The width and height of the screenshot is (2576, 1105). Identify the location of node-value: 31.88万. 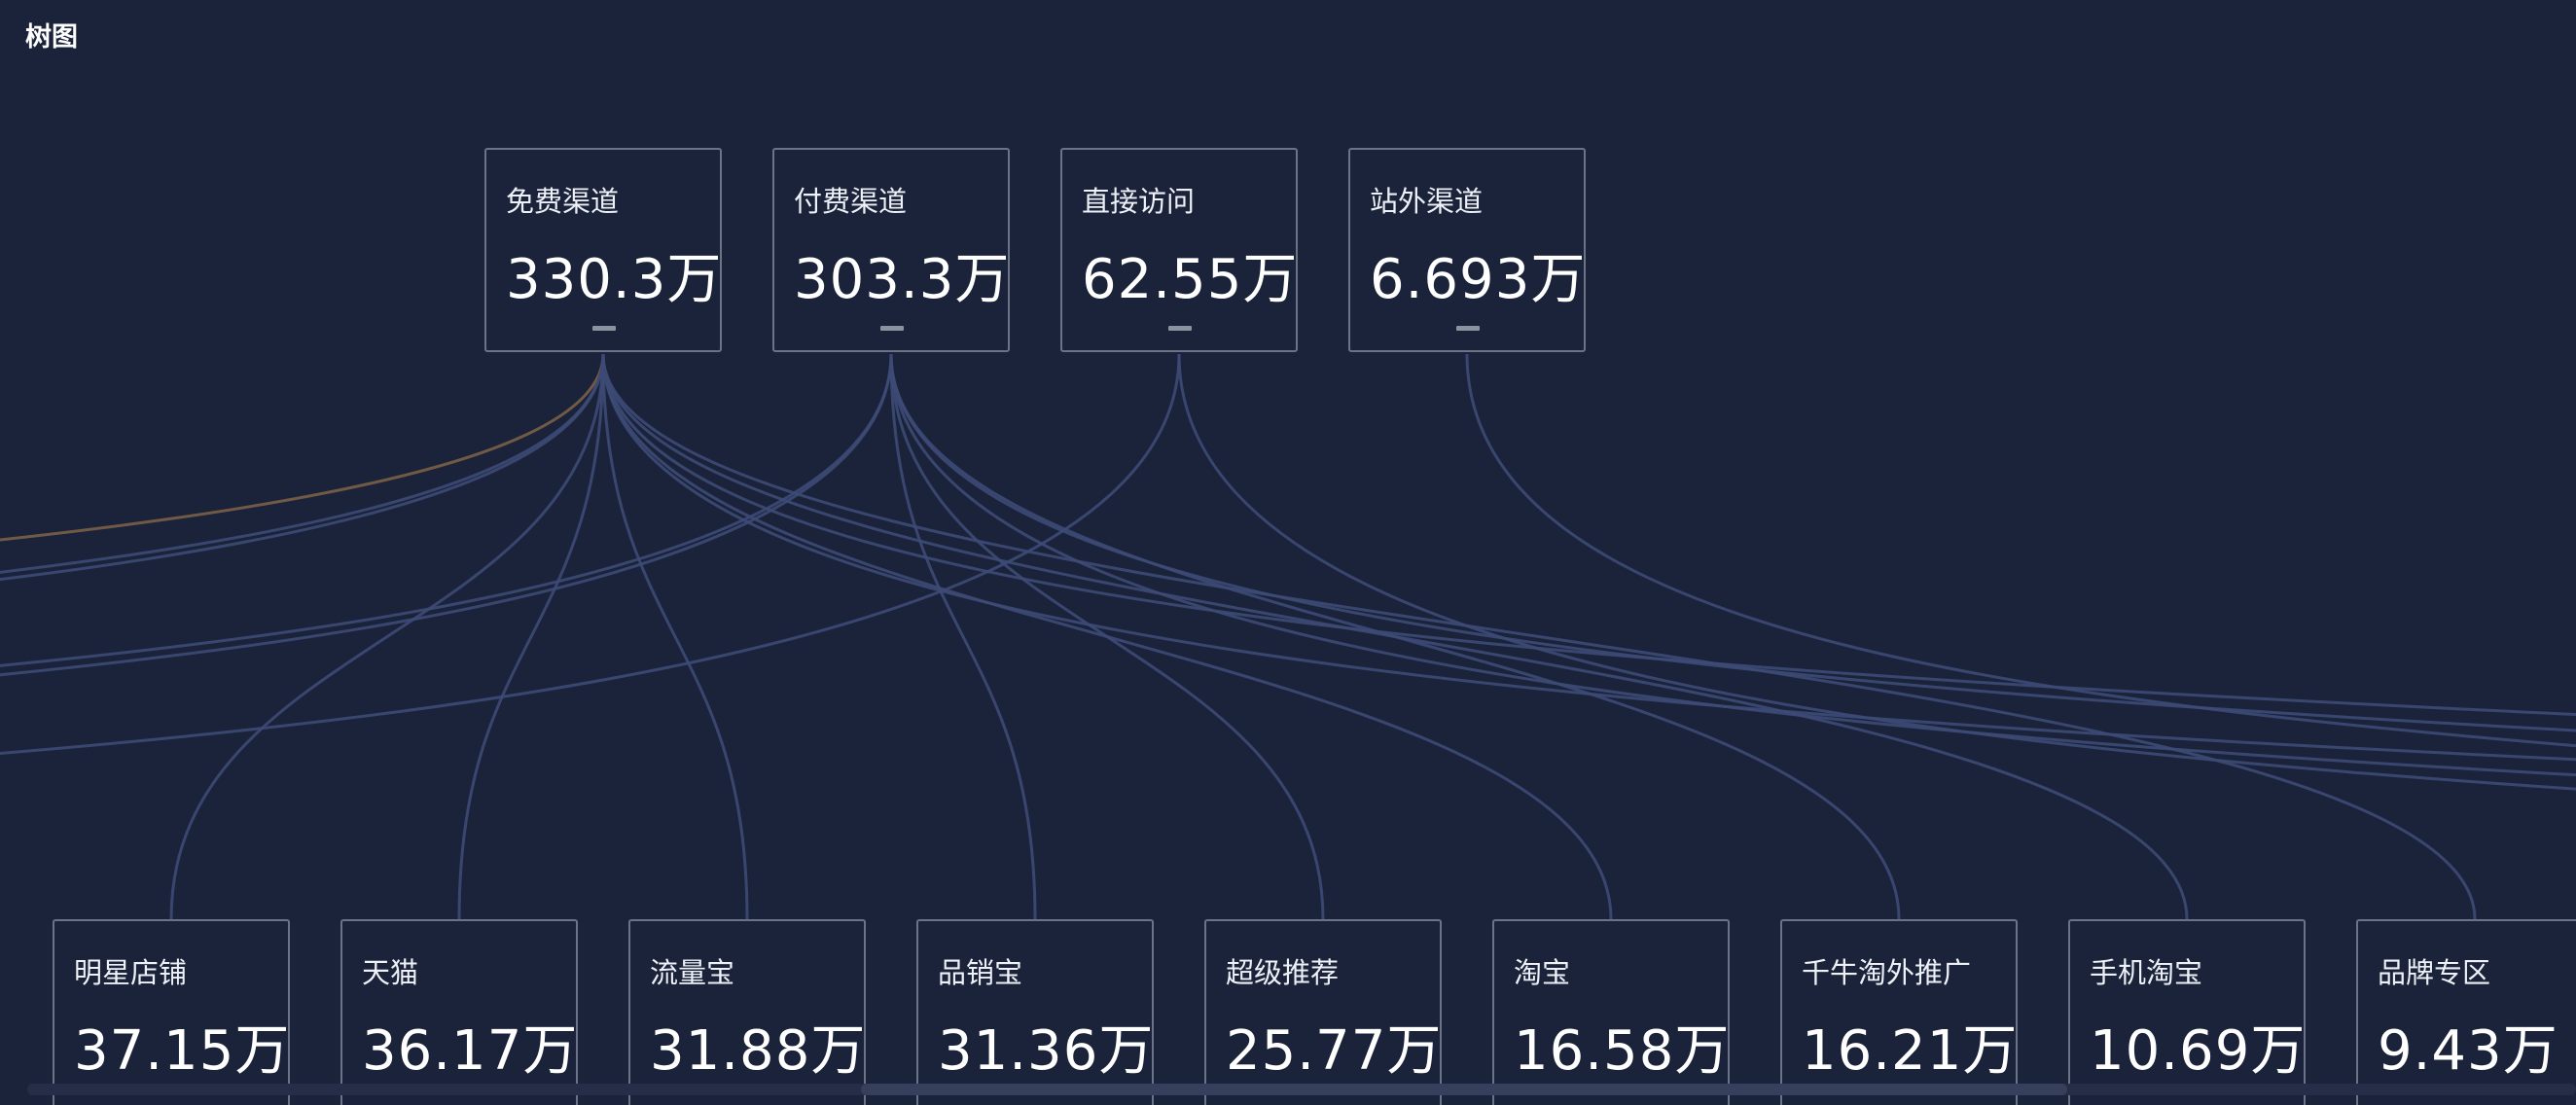
(758, 1051).